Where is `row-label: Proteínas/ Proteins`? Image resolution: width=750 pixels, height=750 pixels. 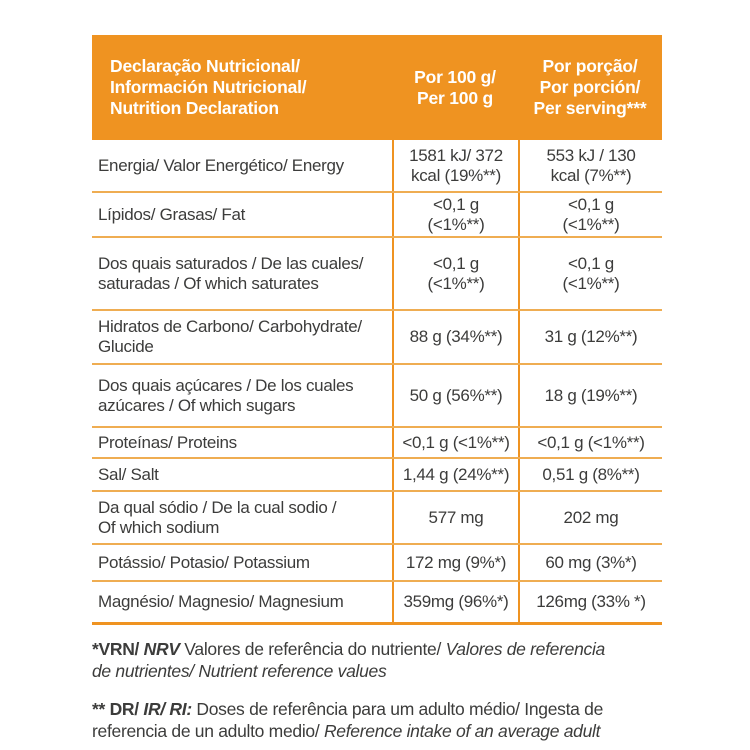 row-label: Proteínas/ Proteins is located at coordinates (167, 442).